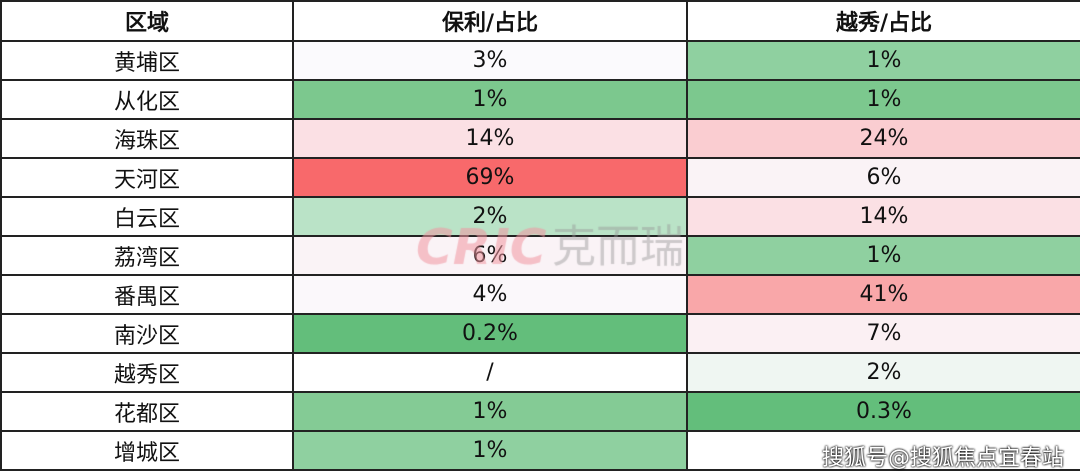 This screenshot has height=476, width=1080. I want to click on yuexiu-share-cell: 7%, so click(883, 333).